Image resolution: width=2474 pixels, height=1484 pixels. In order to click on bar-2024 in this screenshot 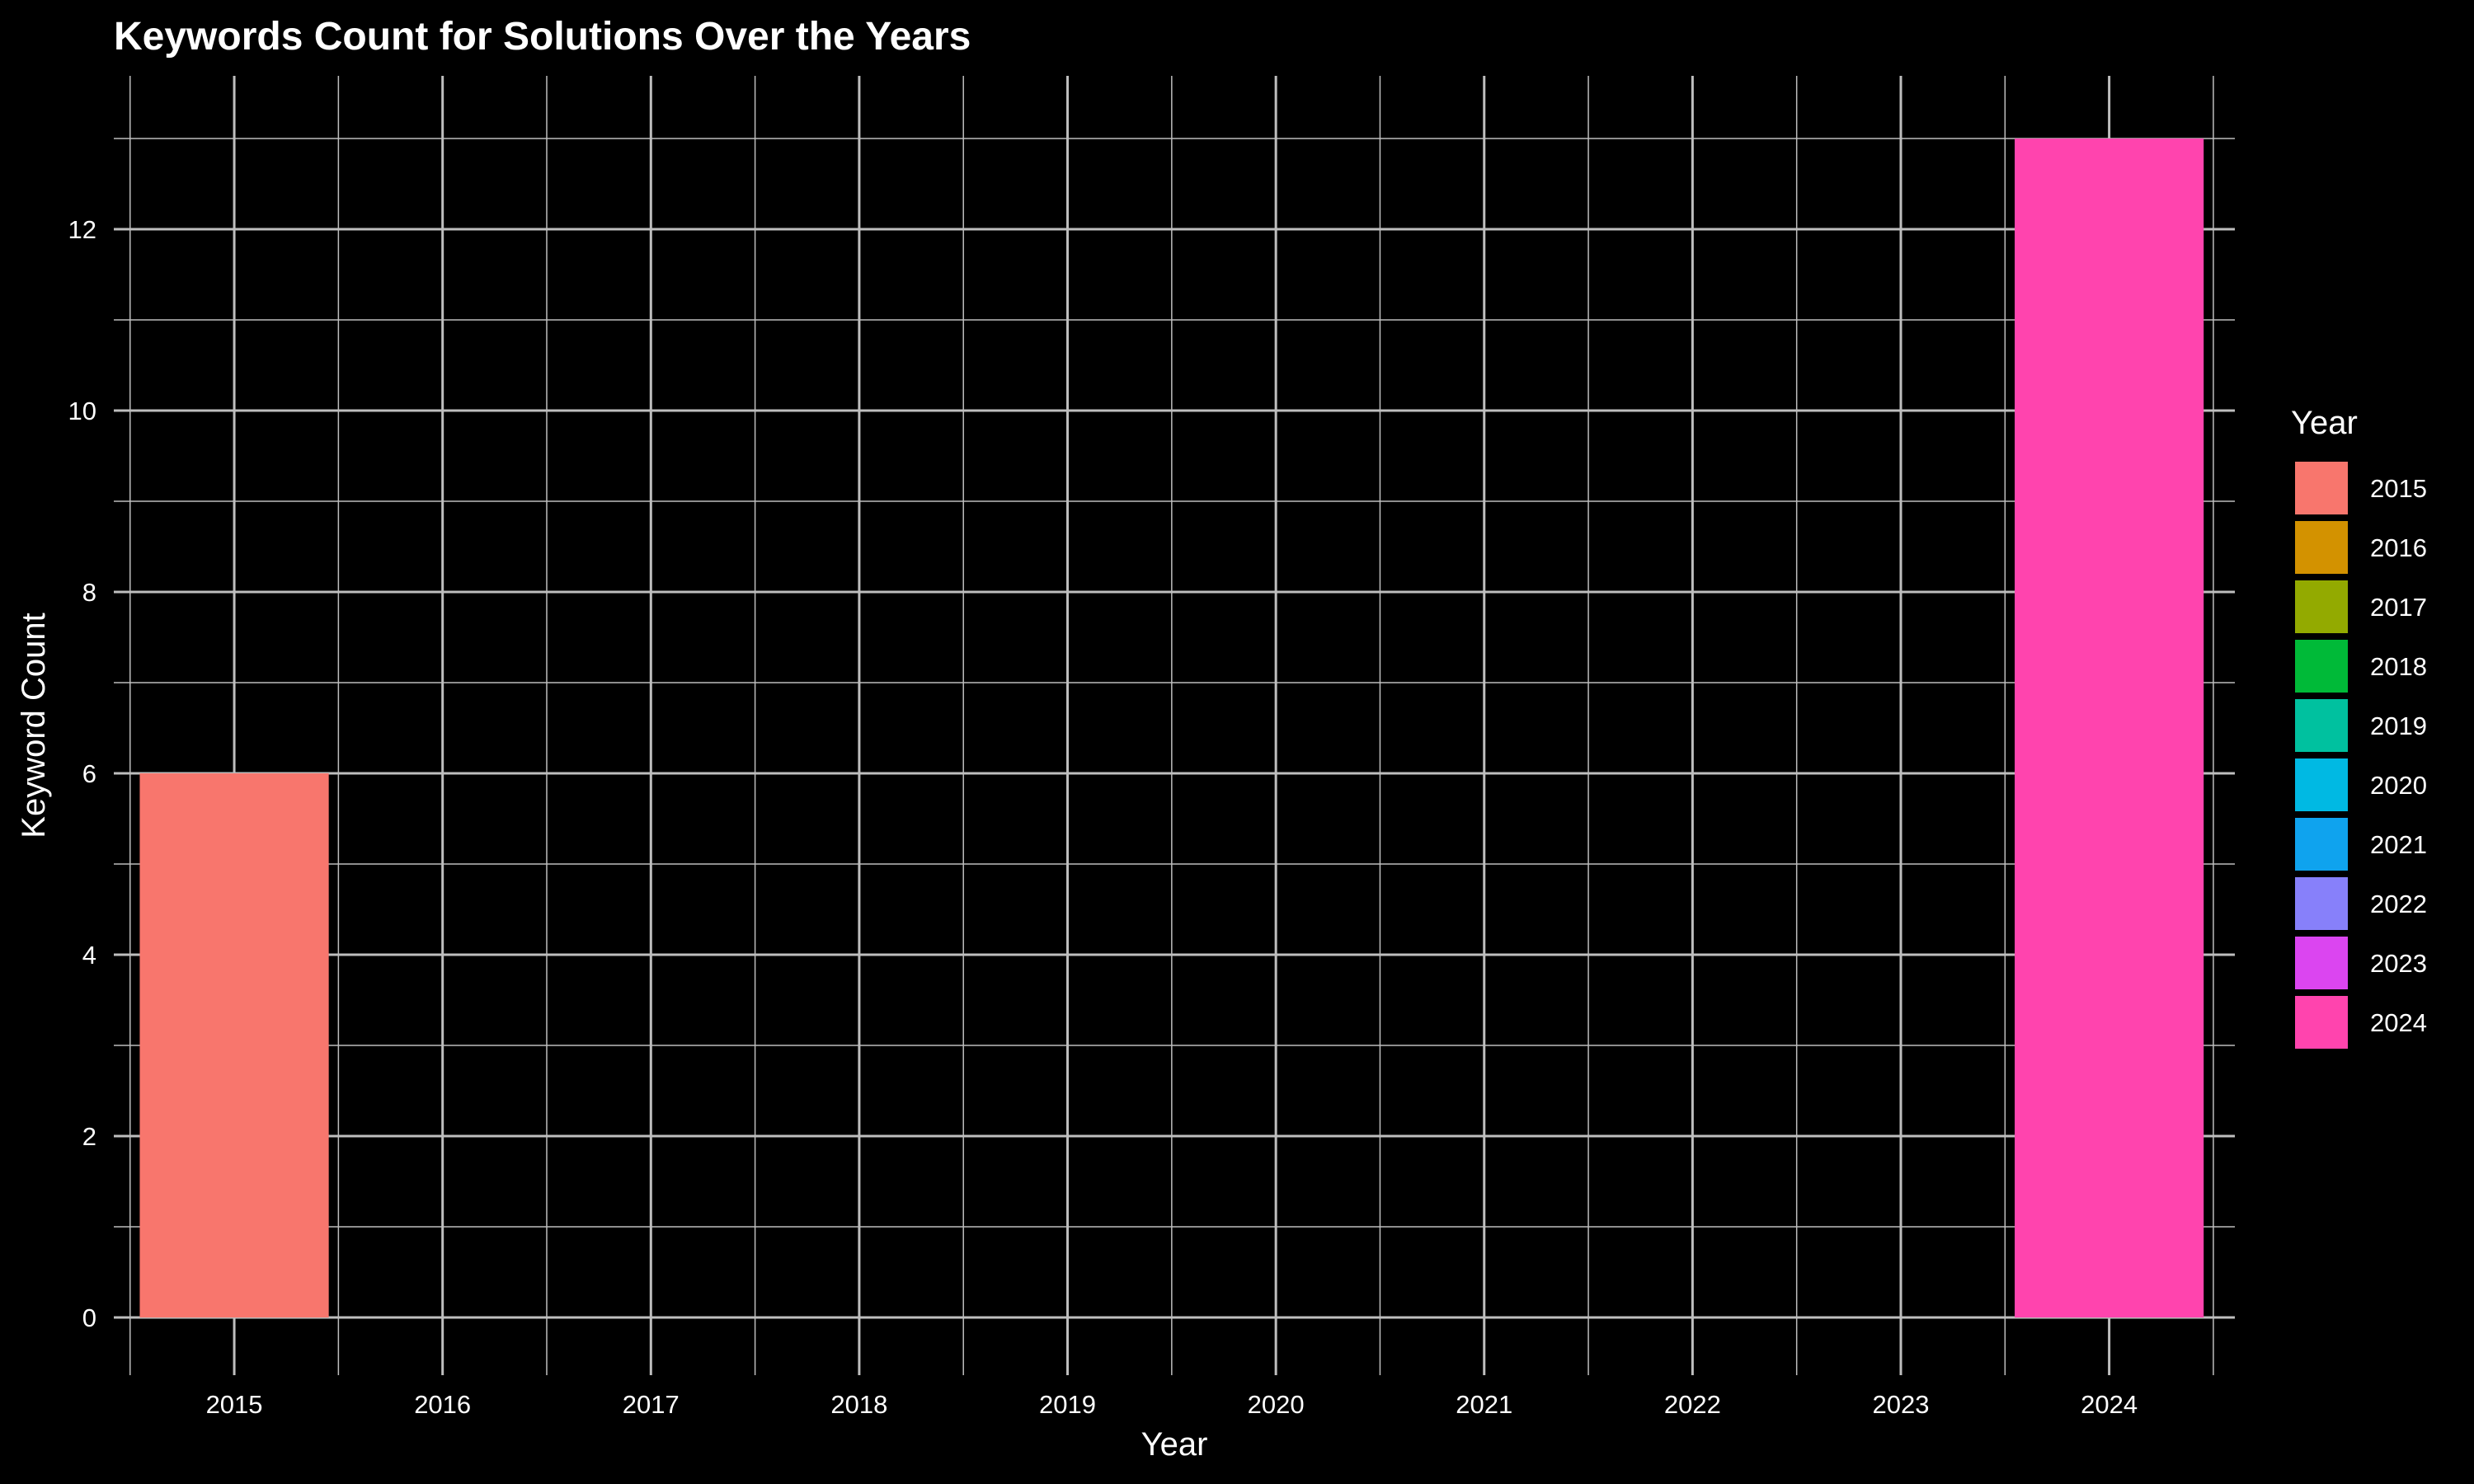, I will do `click(2109, 728)`.